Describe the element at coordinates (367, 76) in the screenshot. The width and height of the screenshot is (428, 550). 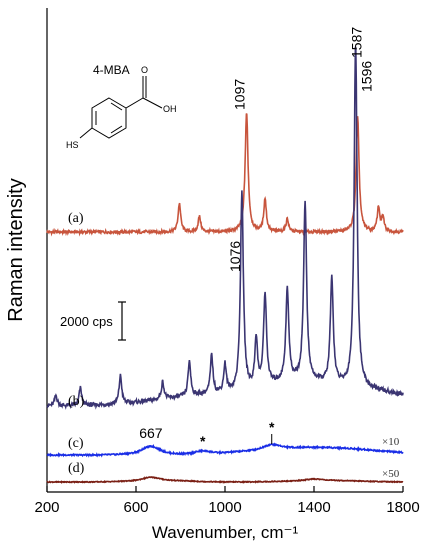
I see `peak-label-1596: 1596` at that location.